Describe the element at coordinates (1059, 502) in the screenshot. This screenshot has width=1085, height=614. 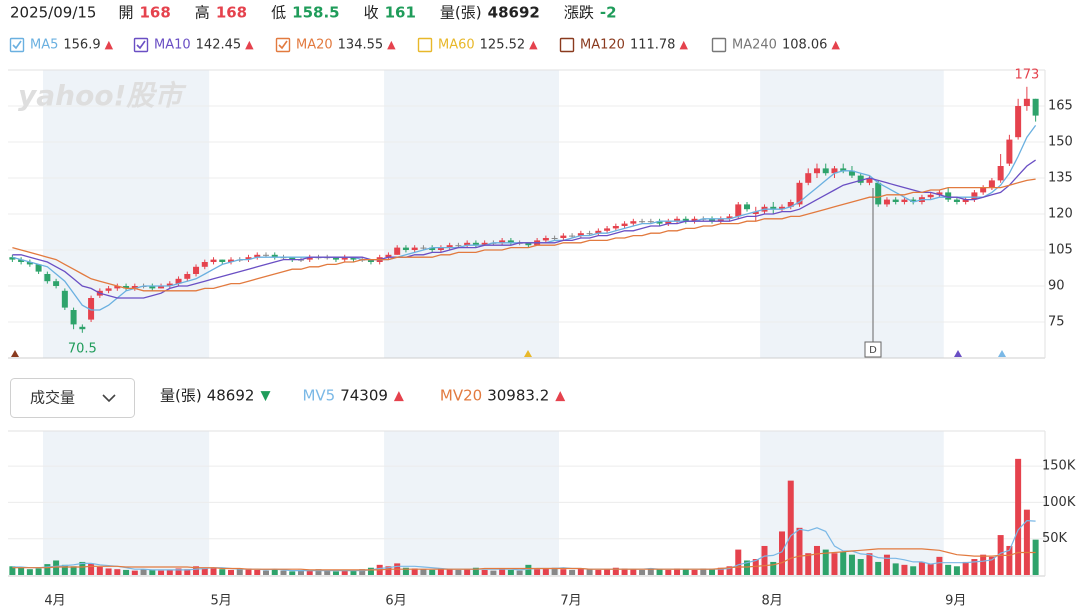
I see `y-tick-label: 100K` at that location.